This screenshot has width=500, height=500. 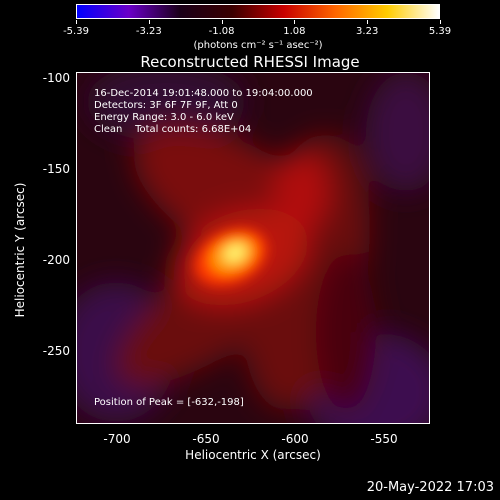 What do you see at coordinates (203, 93) in the screenshot?
I see `time-range-text: 16-Dec-2014 19:01:48.000 to 19:04:00.000` at bounding box center [203, 93].